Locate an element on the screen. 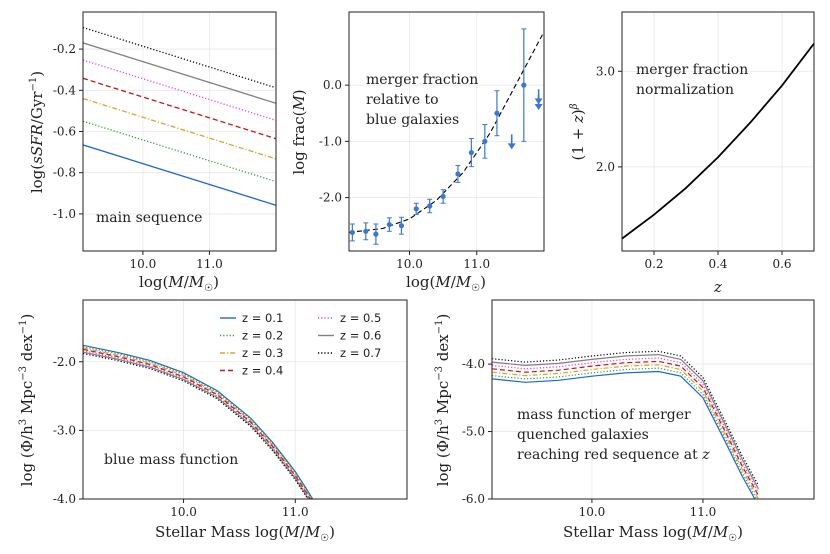 The height and width of the screenshot is (554, 830). x-tick-label: 0.6 is located at coordinates (781, 264).